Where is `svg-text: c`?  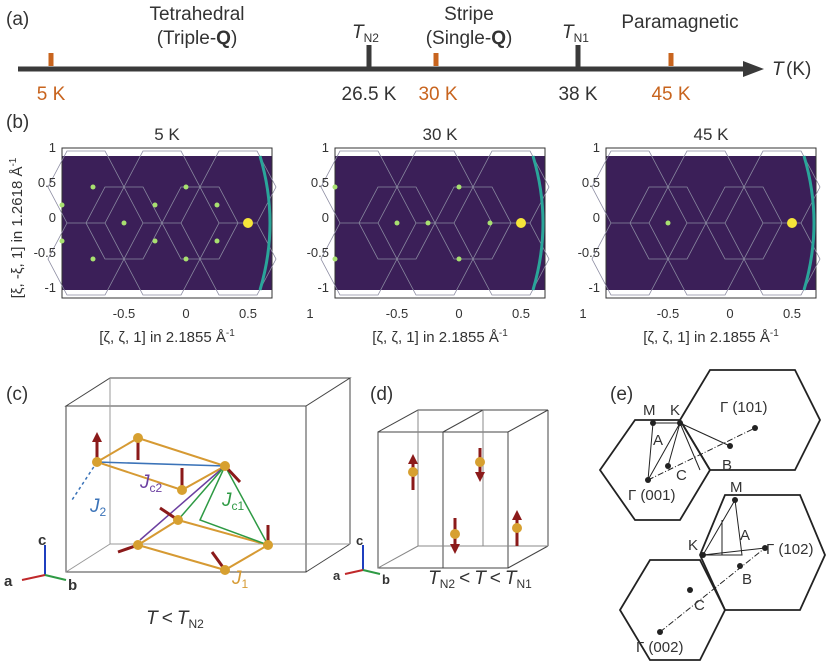
svg-text: c is located at coordinates (359, 540).